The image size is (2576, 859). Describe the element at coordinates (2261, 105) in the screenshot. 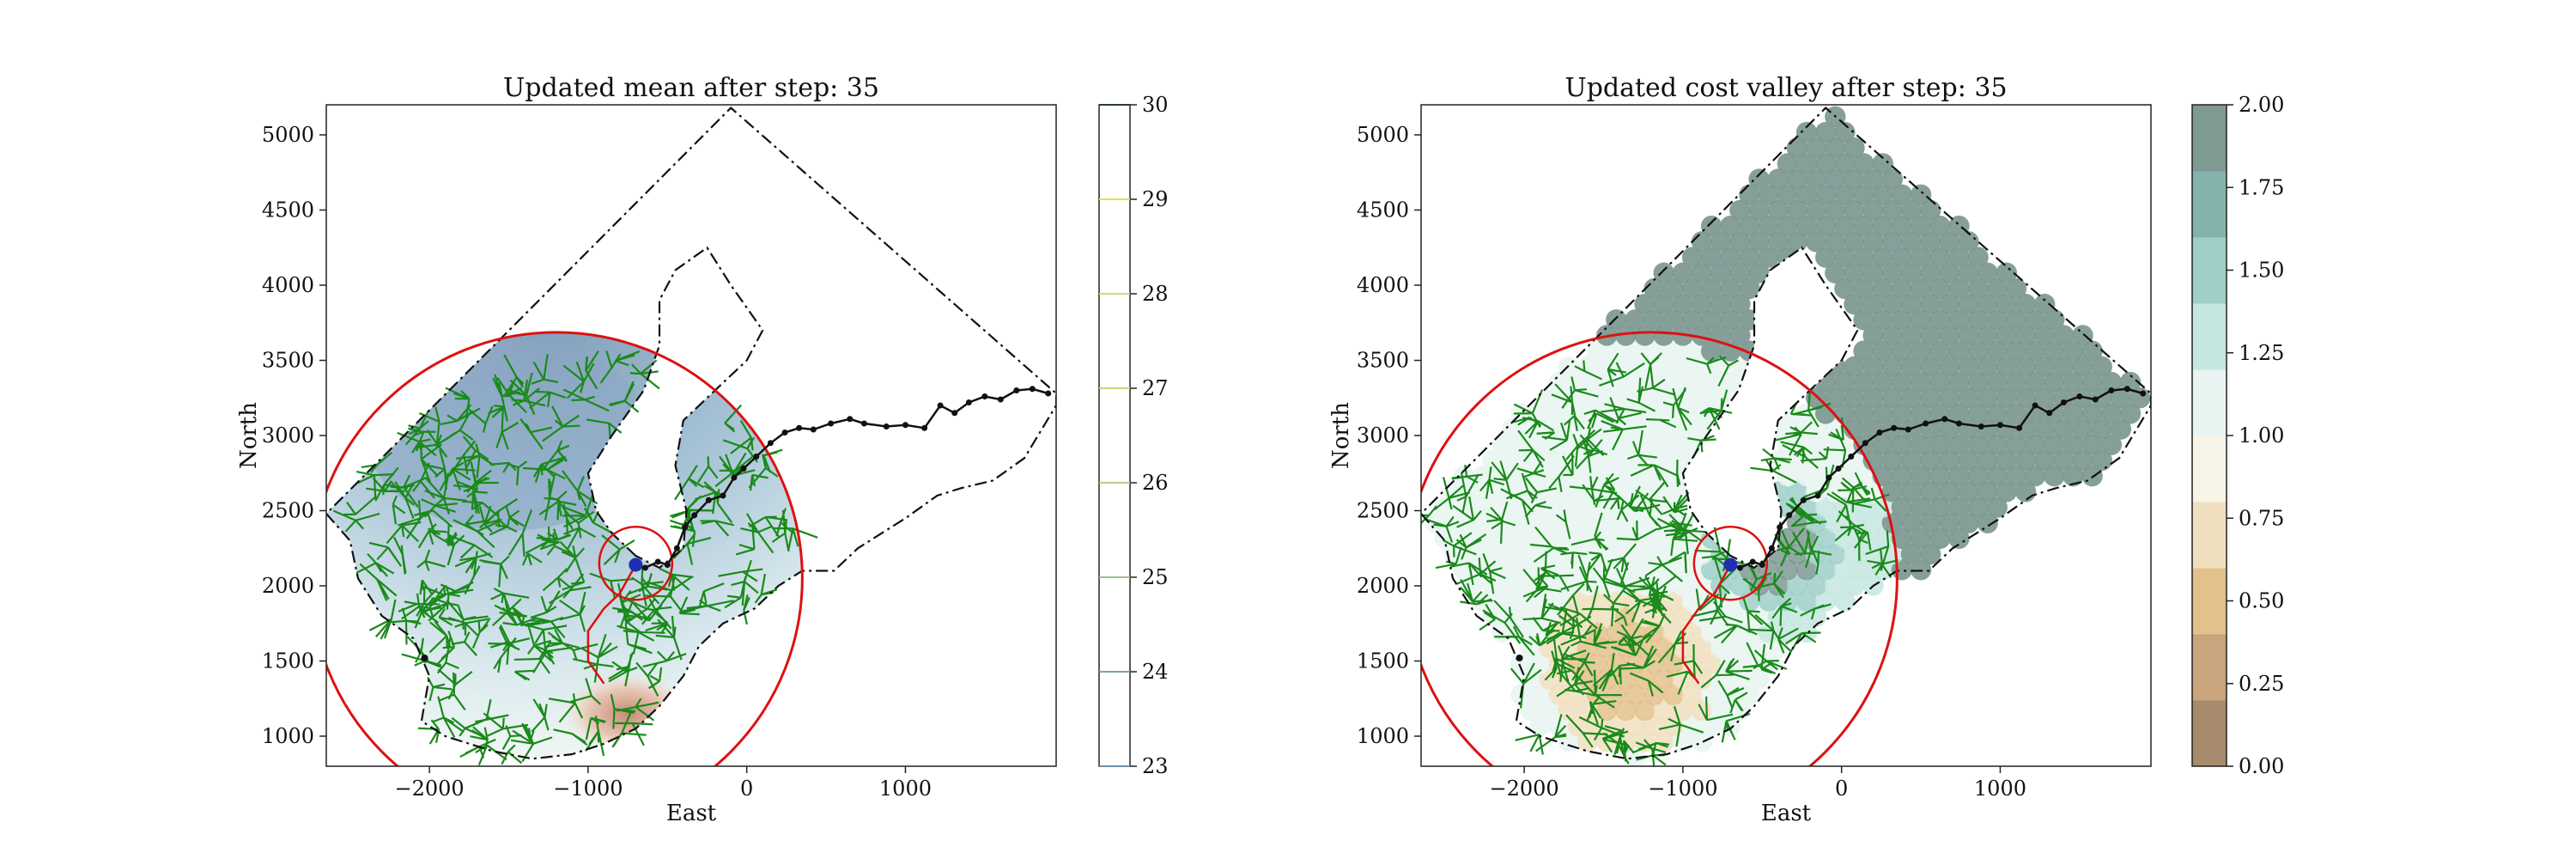

I see `colorbar-tick-label: 2.00` at that location.